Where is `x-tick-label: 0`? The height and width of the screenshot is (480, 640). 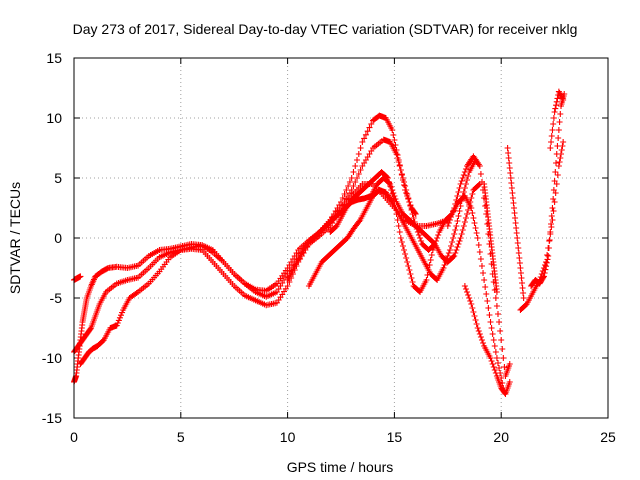 x-tick-label: 0 is located at coordinates (74, 437).